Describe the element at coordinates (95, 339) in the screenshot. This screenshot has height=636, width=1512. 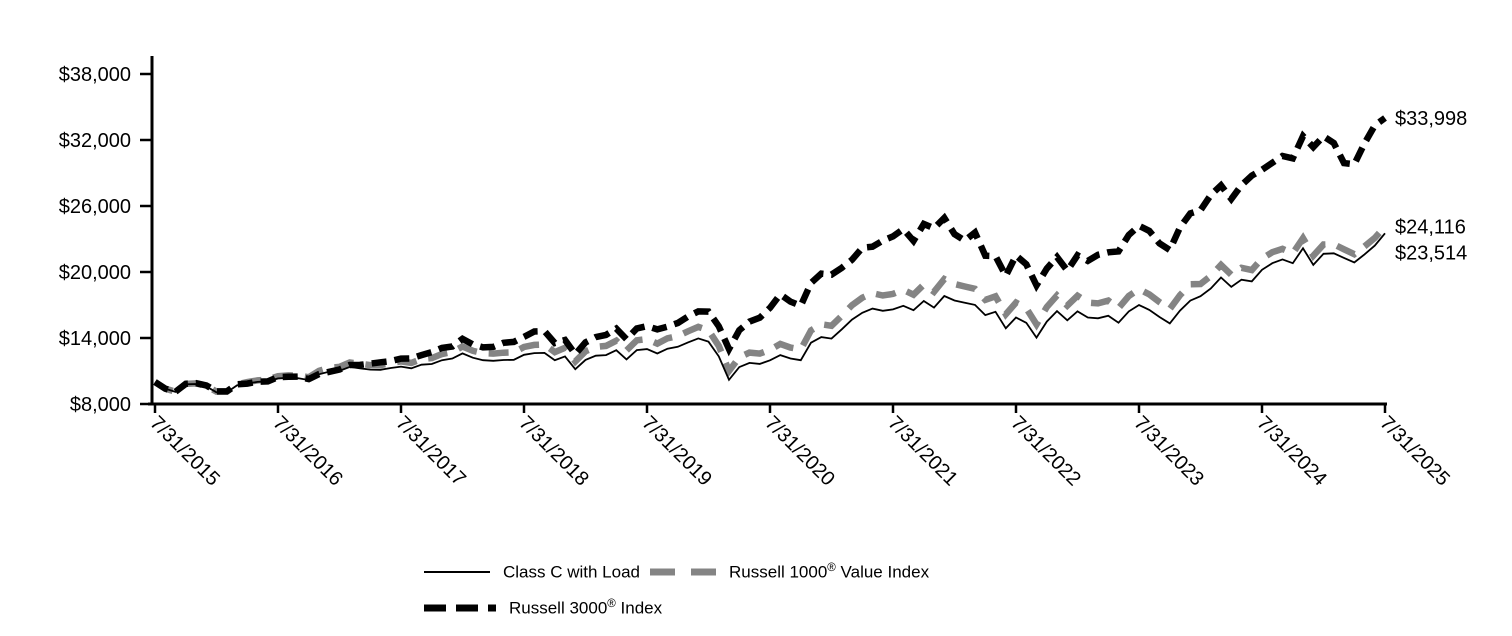
I see `y-axis-tick-label: $14,000` at that location.